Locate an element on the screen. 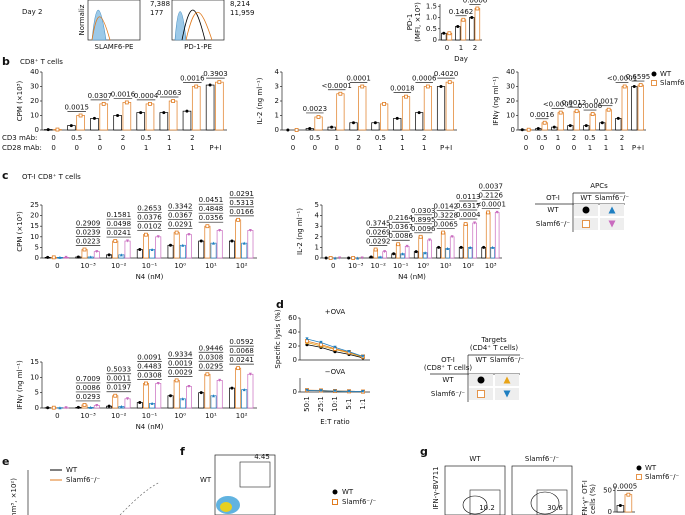 This screenshot has height=515, width=685. legend-column: WT is located at coordinates (586, 198).